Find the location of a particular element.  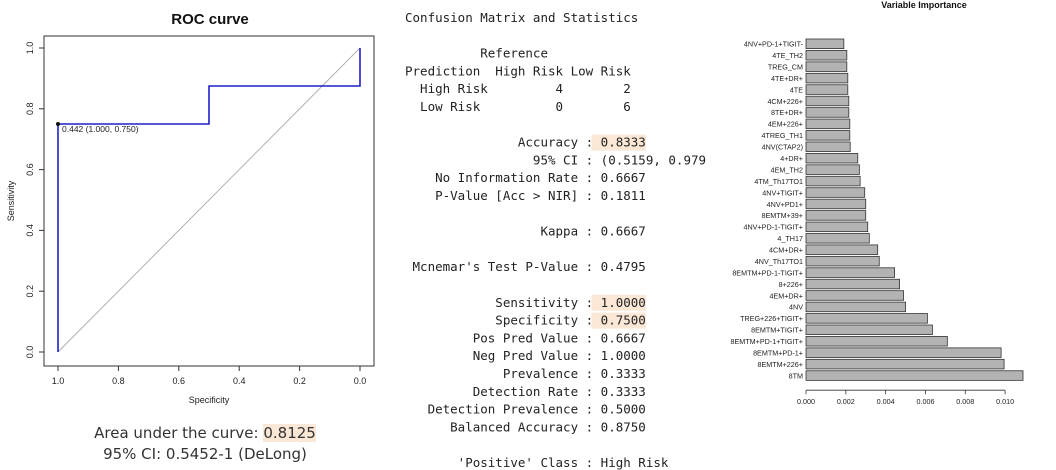

stat-line: Kappa : 0.6667 is located at coordinates (525, 231).